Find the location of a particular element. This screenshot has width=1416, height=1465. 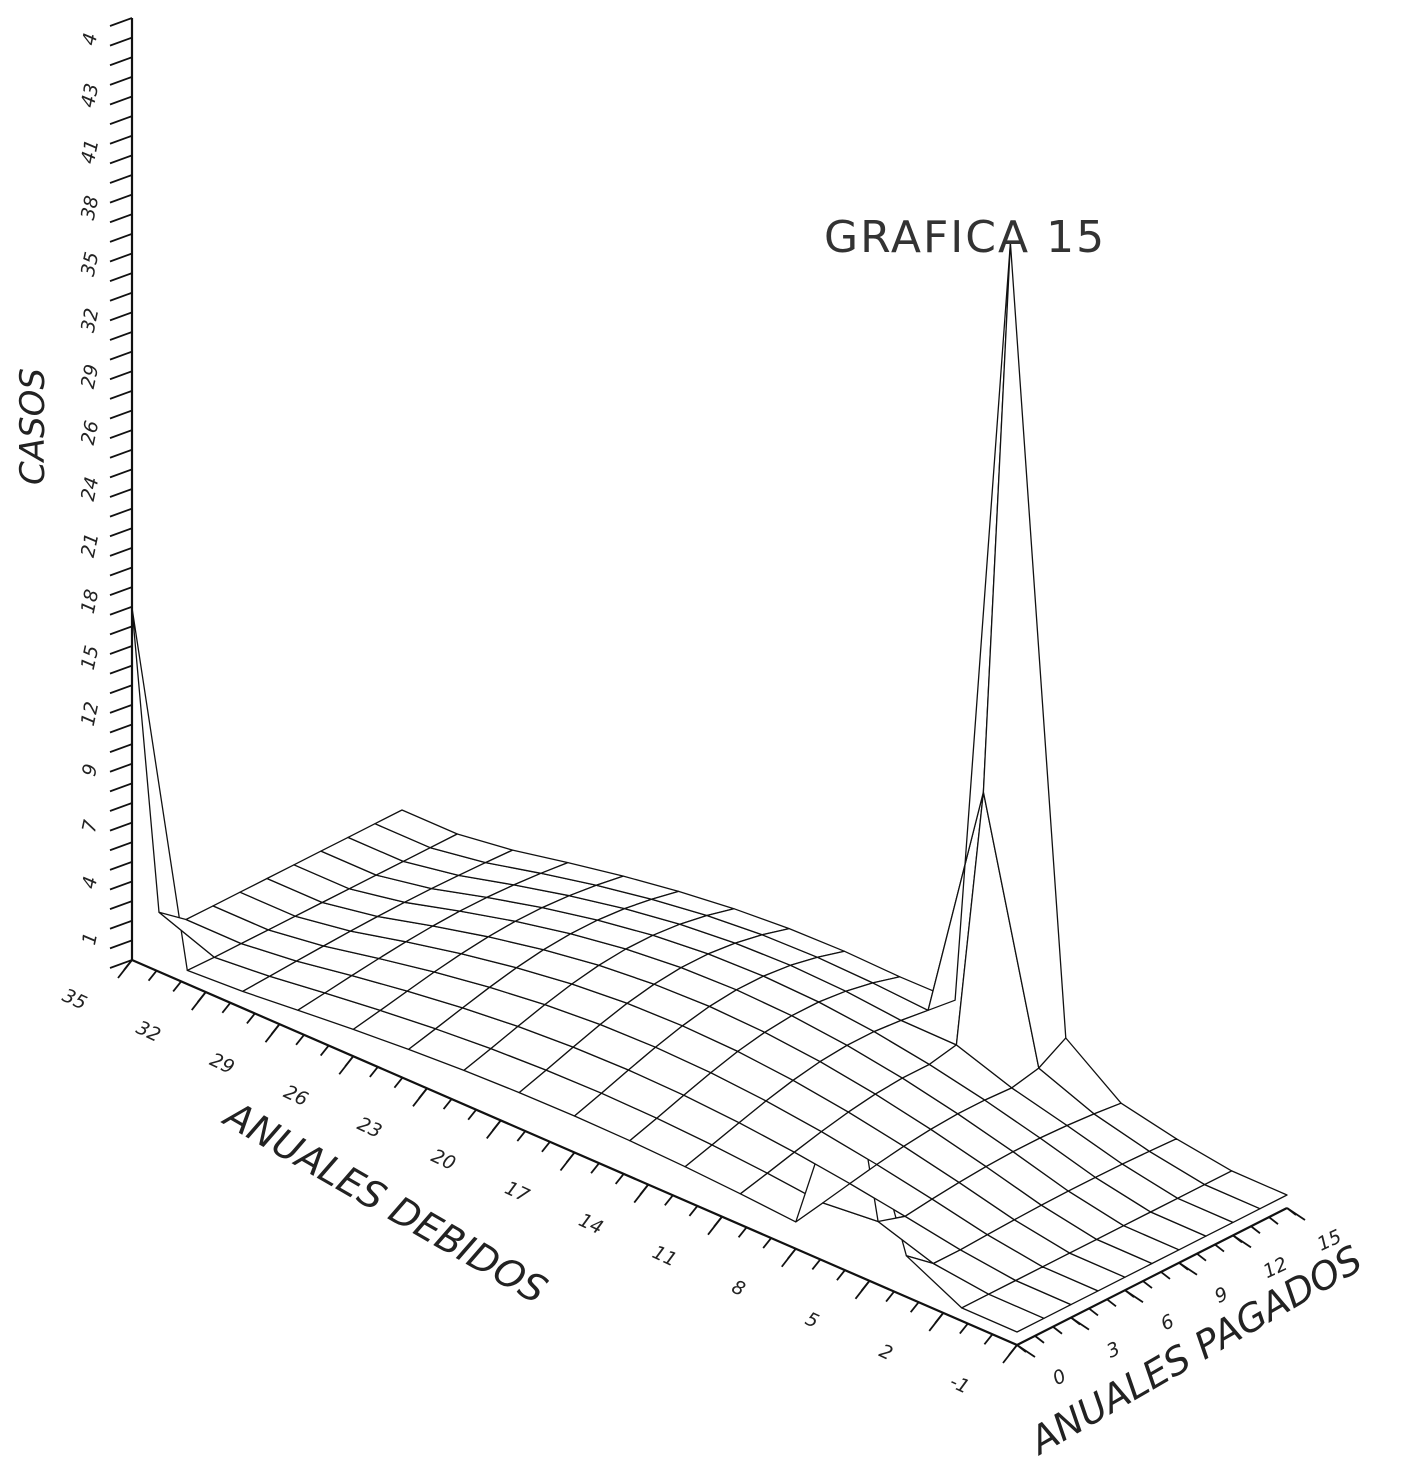

x-axis-title: ANUALES DEBIDOS is located at coordinates (384, 1201).